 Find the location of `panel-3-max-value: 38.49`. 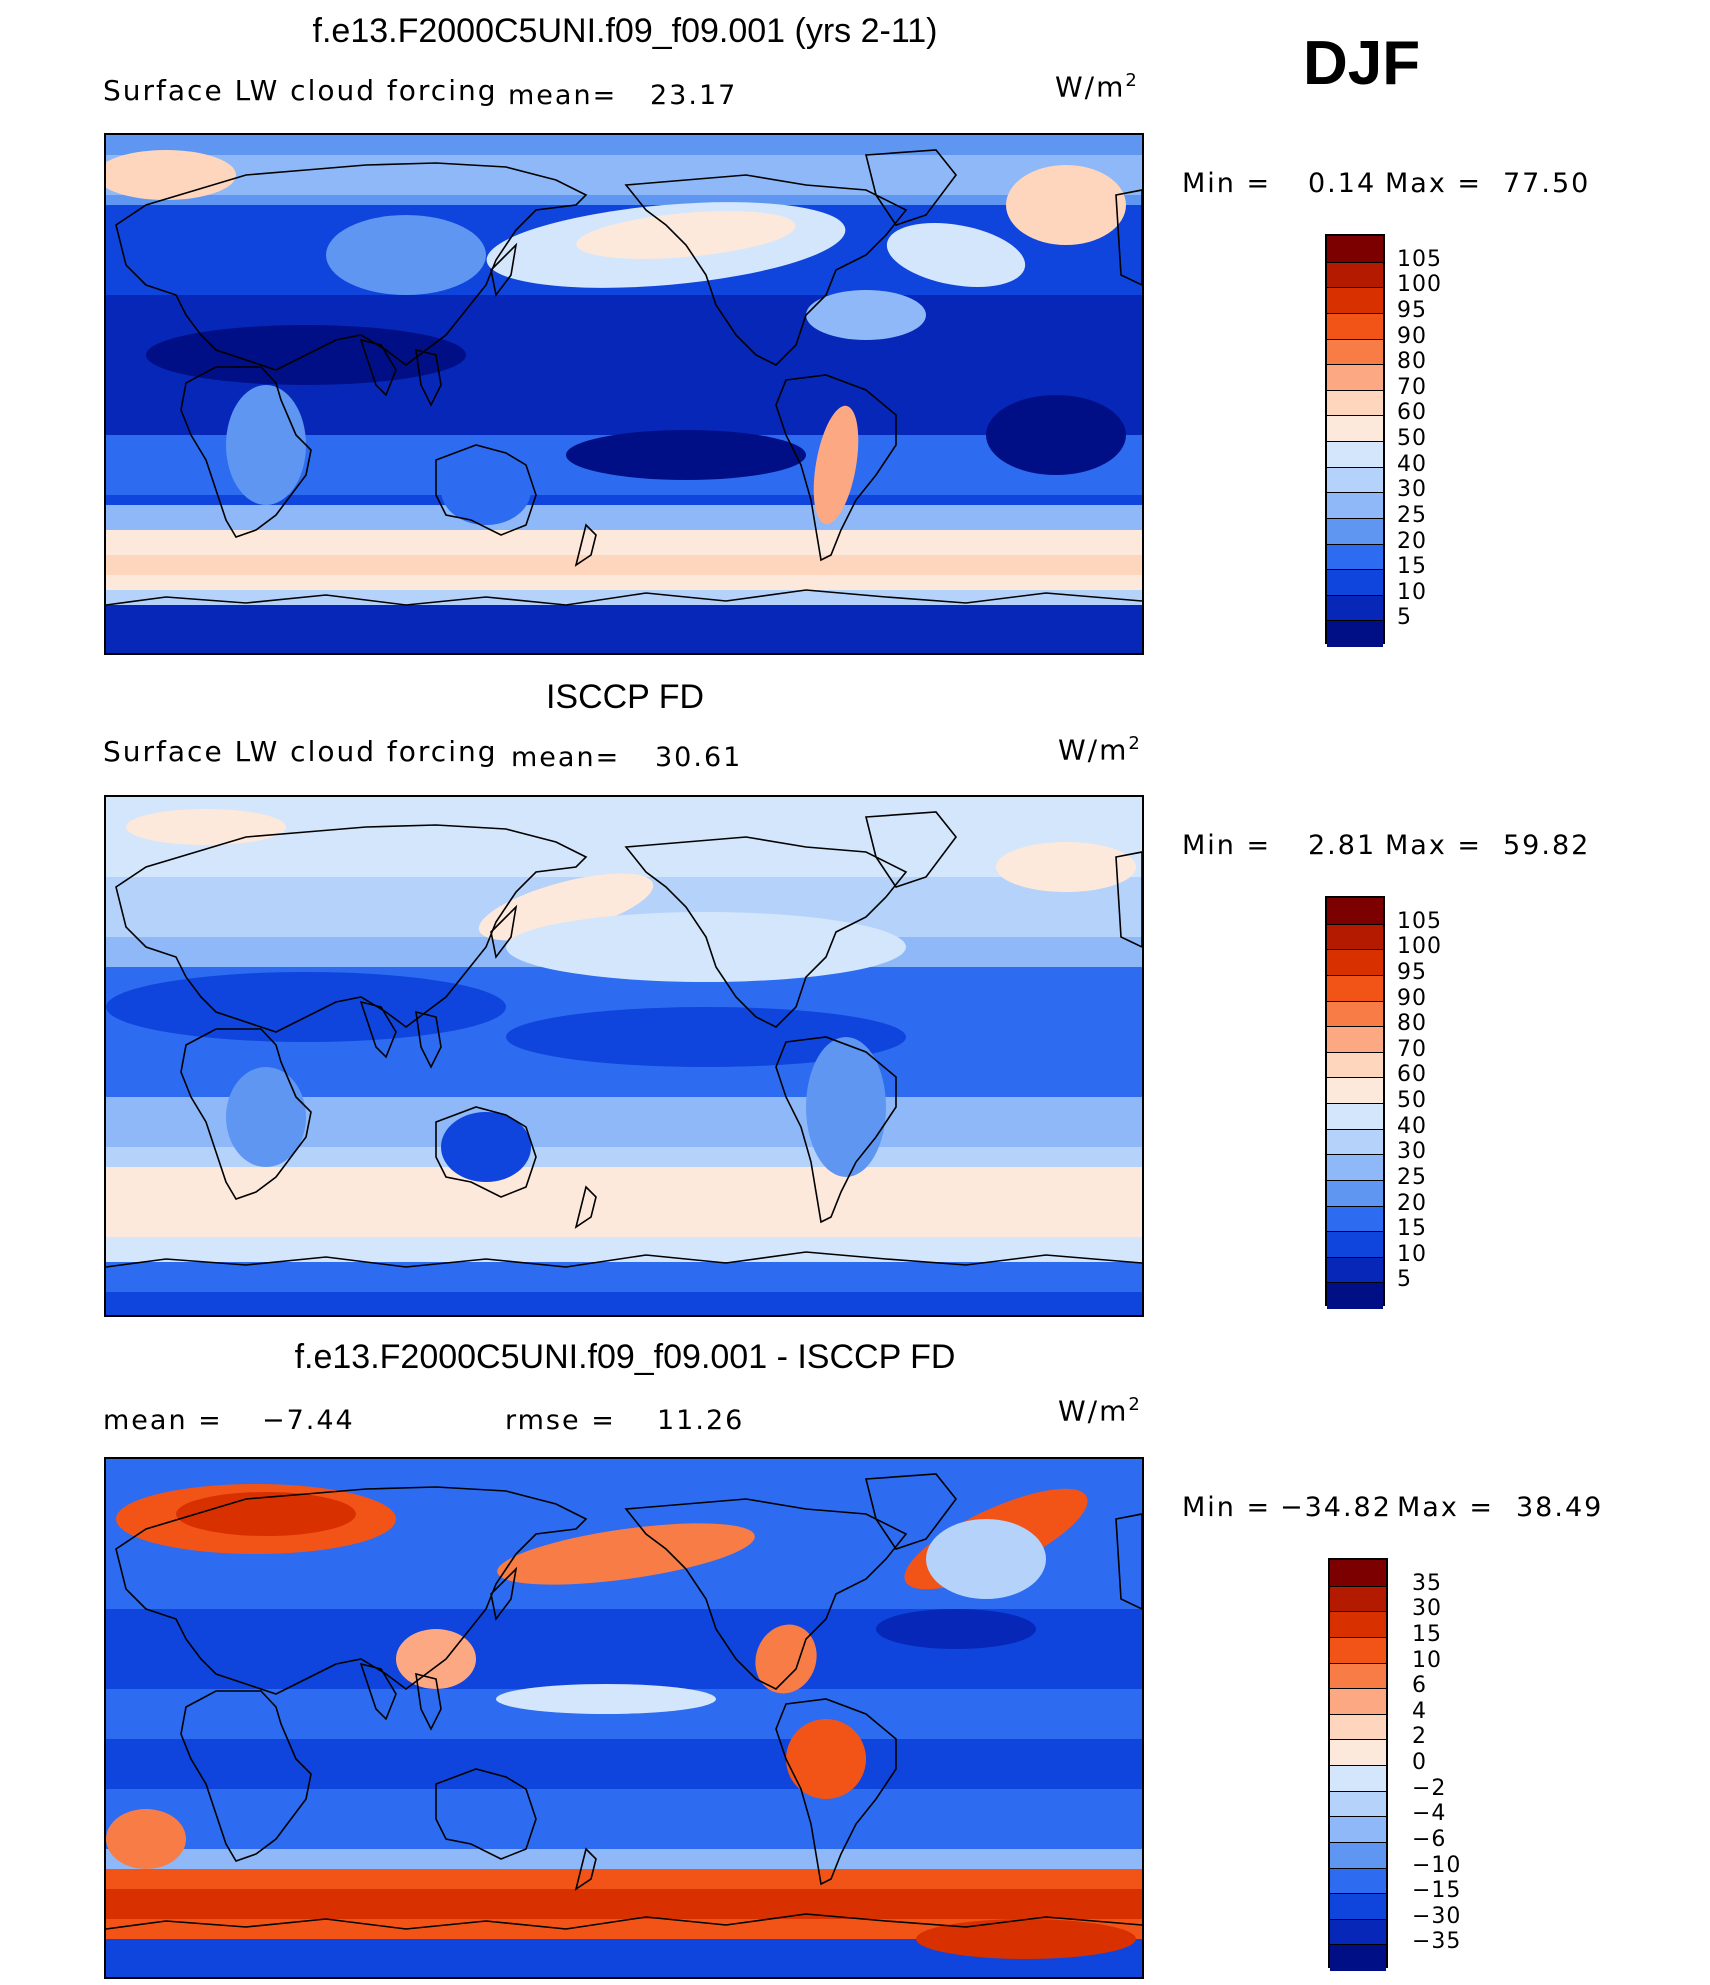

panel-3-max-value: 38.49 is located at coordinates (1560, 1507).